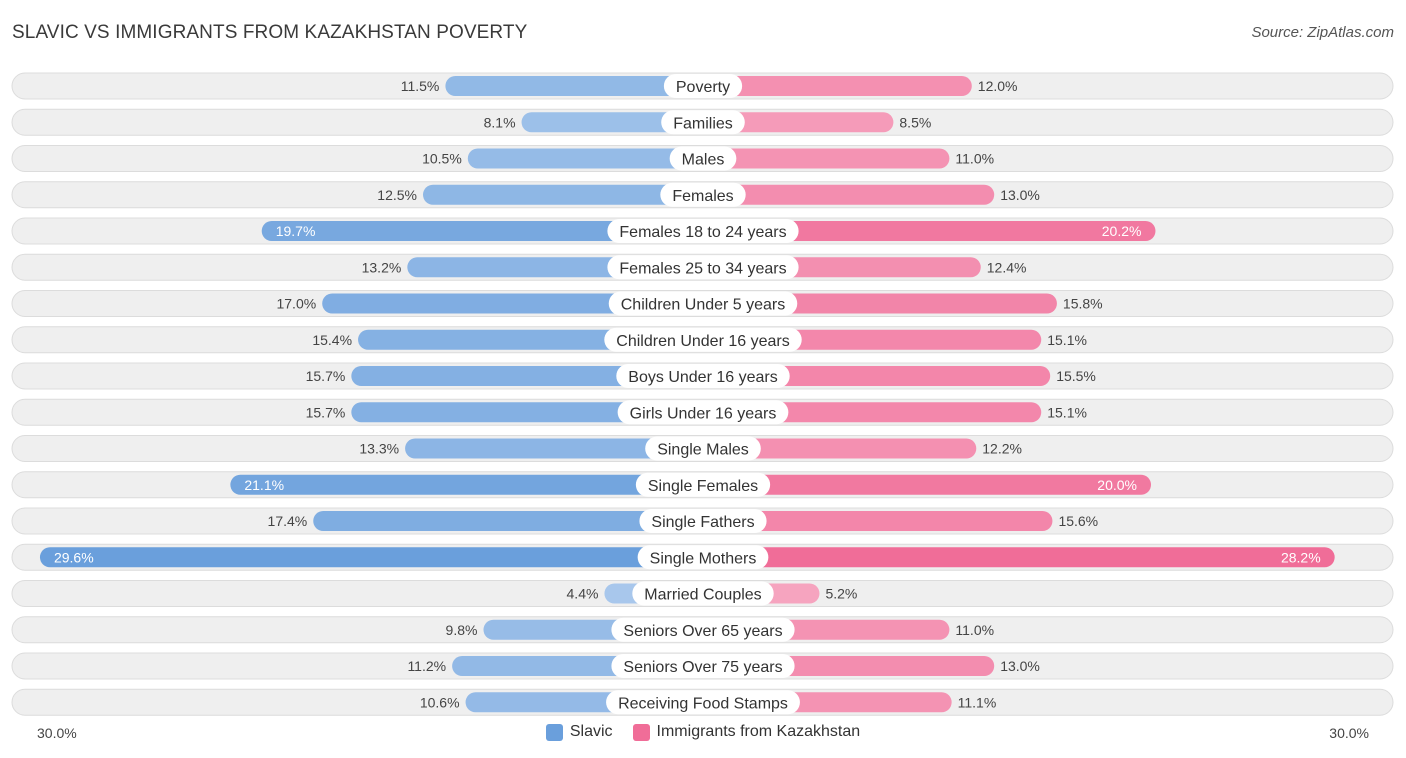 Image resolution: width=1406 pixels, height=758 pixels. I want to click on value-label-slavic: 4.4%, so click(583, 594).